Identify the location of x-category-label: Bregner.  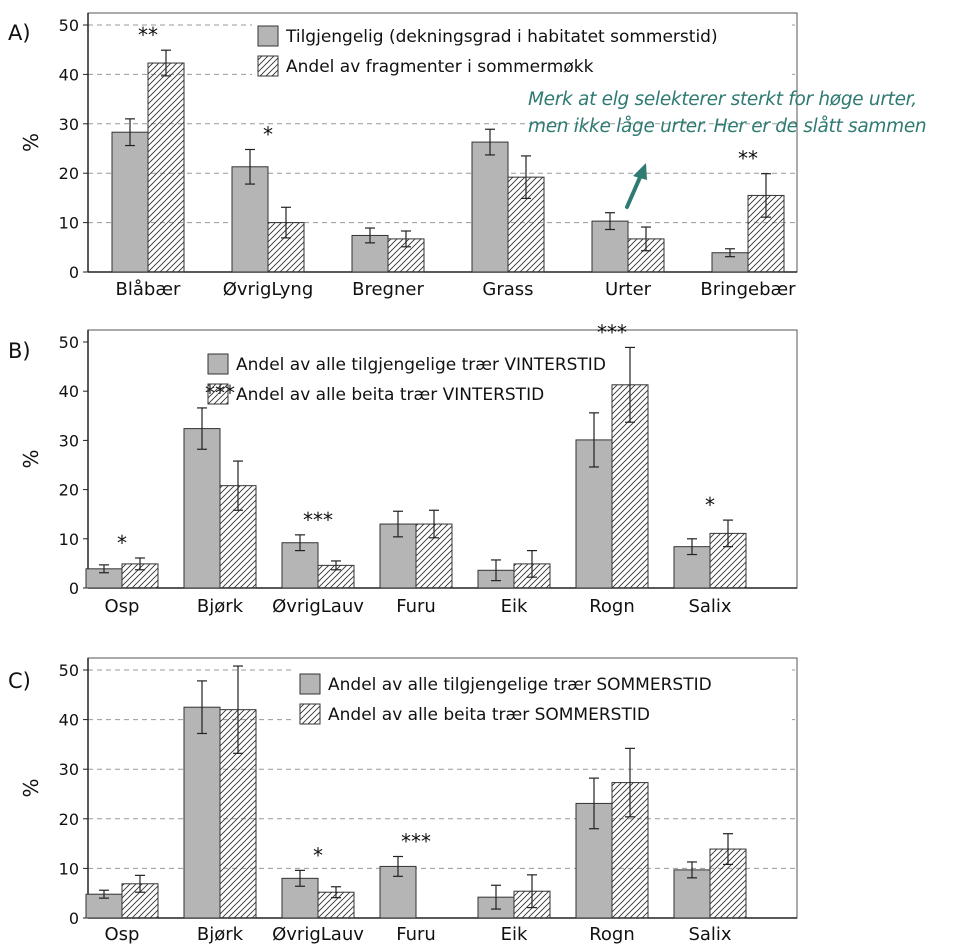
(388, 289).